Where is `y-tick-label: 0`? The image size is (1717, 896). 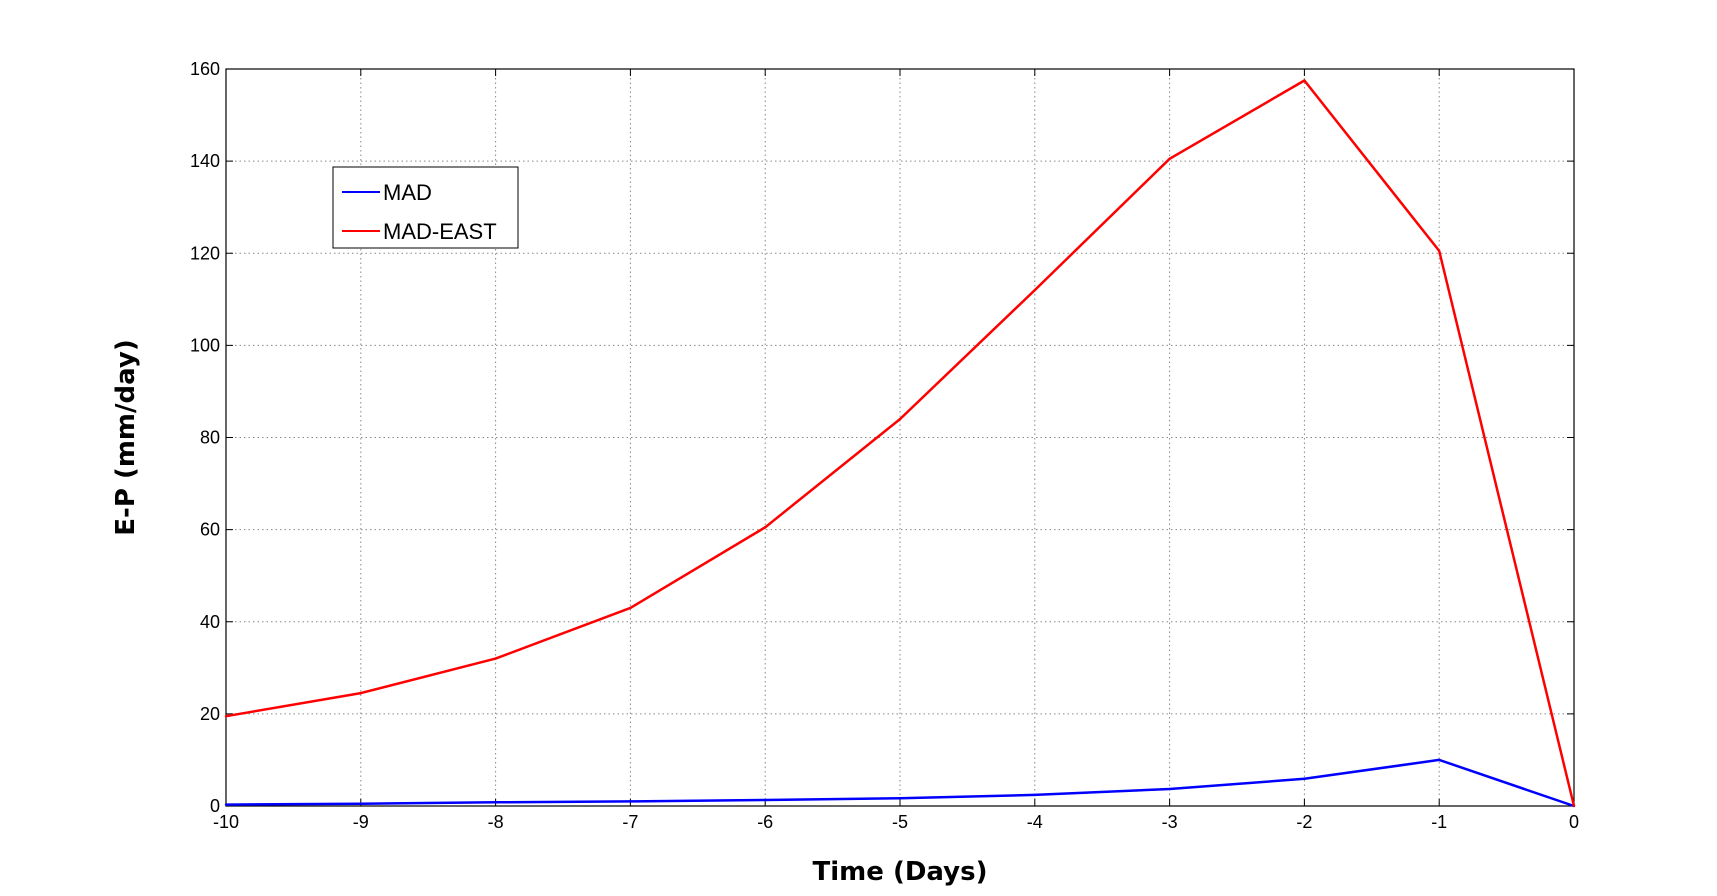
y-tick-label: 0 is located at coordinates (215, 806).